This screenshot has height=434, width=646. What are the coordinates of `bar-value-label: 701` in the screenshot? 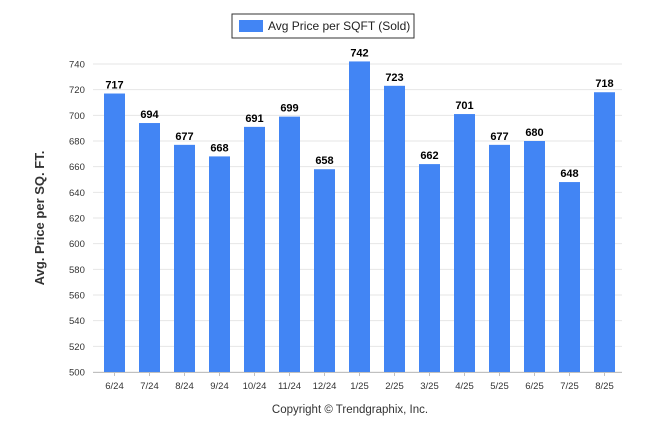 It's located at (464, 106).